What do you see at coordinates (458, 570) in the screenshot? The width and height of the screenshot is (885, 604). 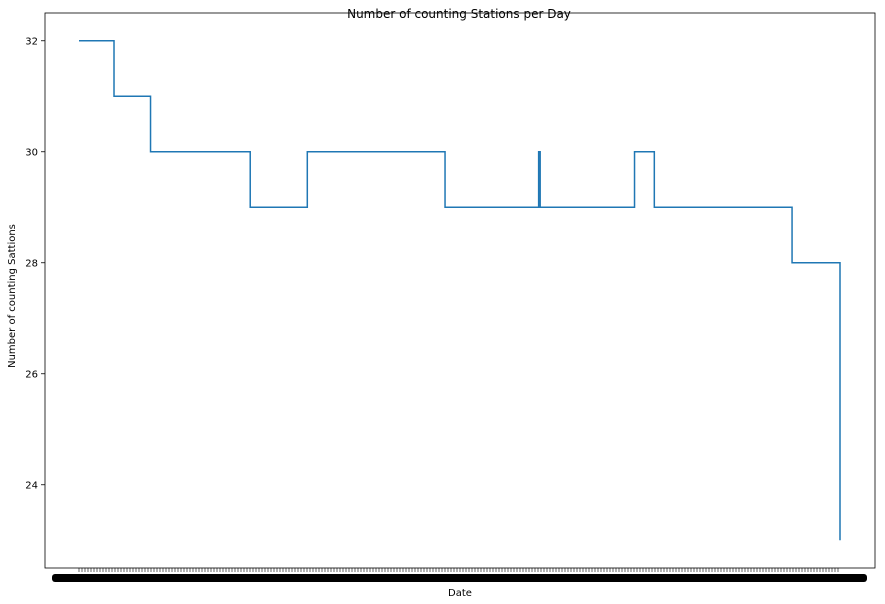 I see `x-tick-marks` at bounding box center [458, 570].